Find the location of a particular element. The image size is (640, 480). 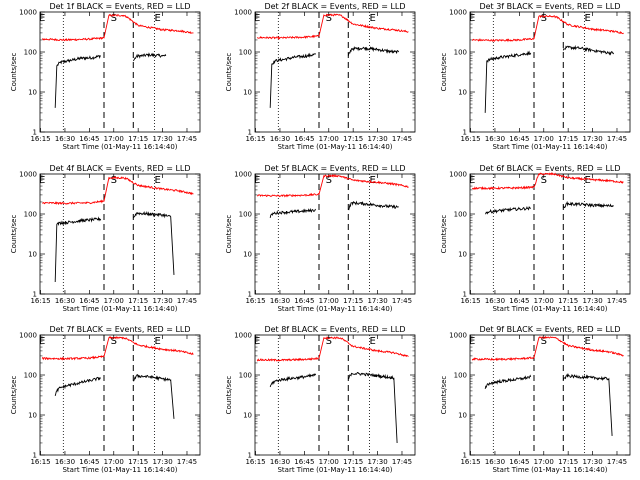

panel-title: Det 9f BLACK = Events, RED = LLD is located at coordinates (549, 329).